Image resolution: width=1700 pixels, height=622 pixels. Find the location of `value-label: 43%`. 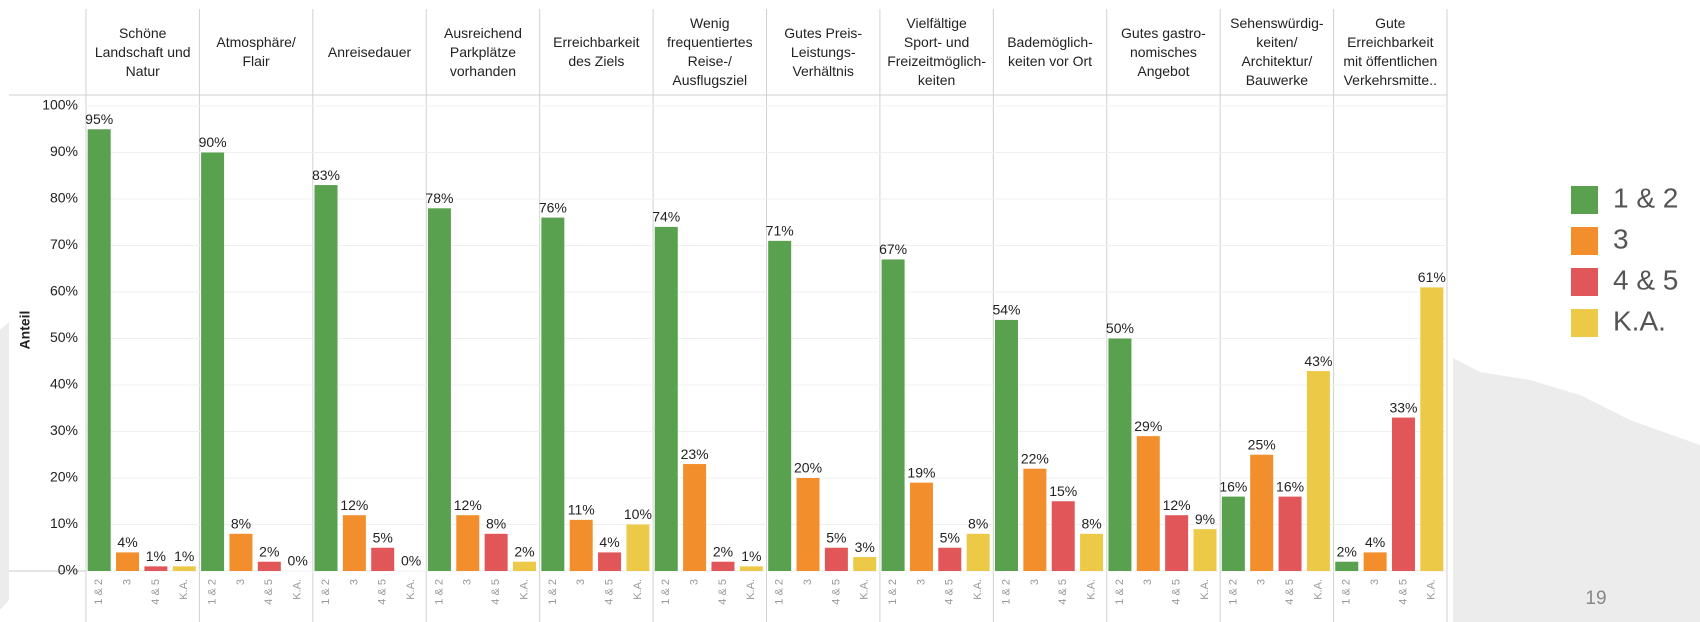

value-label: 43% is located at coordinates (1318, 361).